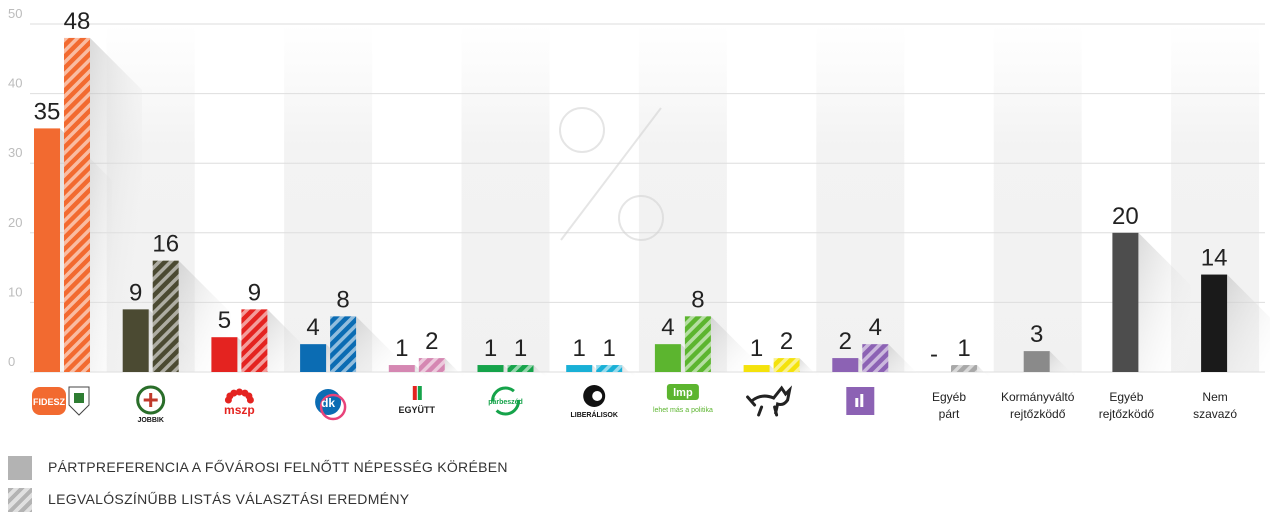 This screenshot has width=1270, height=516. Describe the element at coordinates (150, 420) in the screenshot. I see `jobbik-logo-text: JOBBIK` at that location.